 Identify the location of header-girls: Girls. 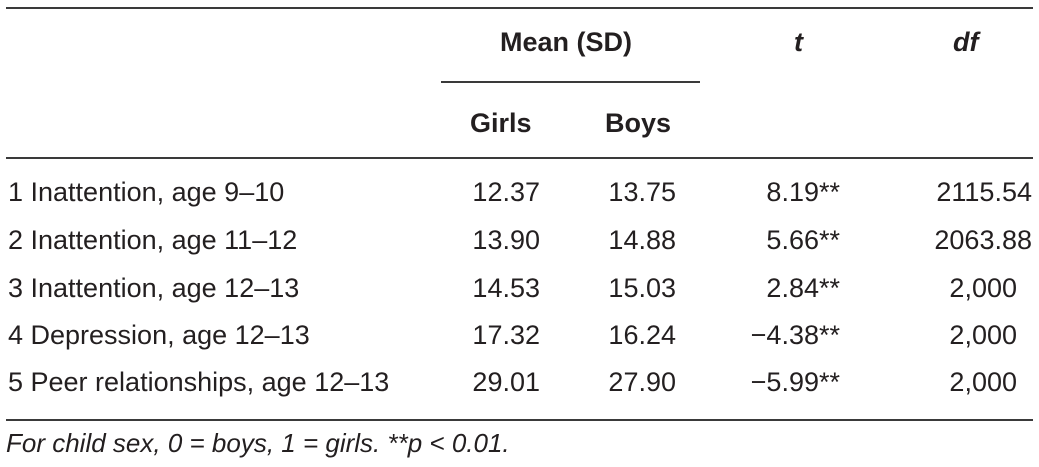
(501, 123).